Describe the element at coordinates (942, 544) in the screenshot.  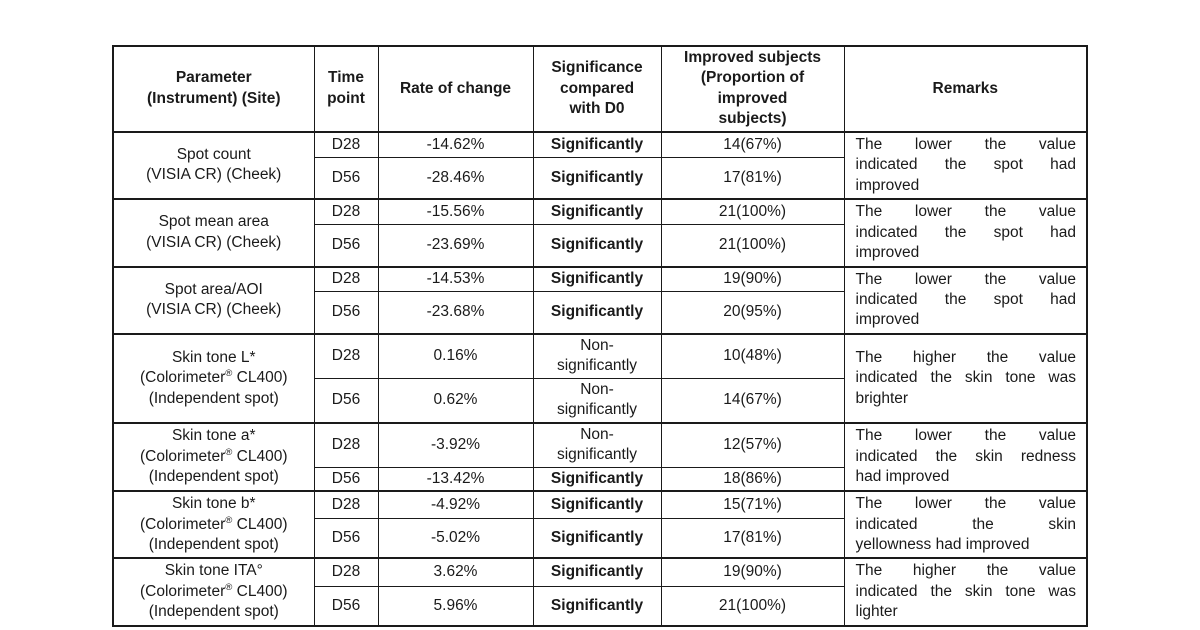
I see `remarks-line: yellowness had improved` at that location.